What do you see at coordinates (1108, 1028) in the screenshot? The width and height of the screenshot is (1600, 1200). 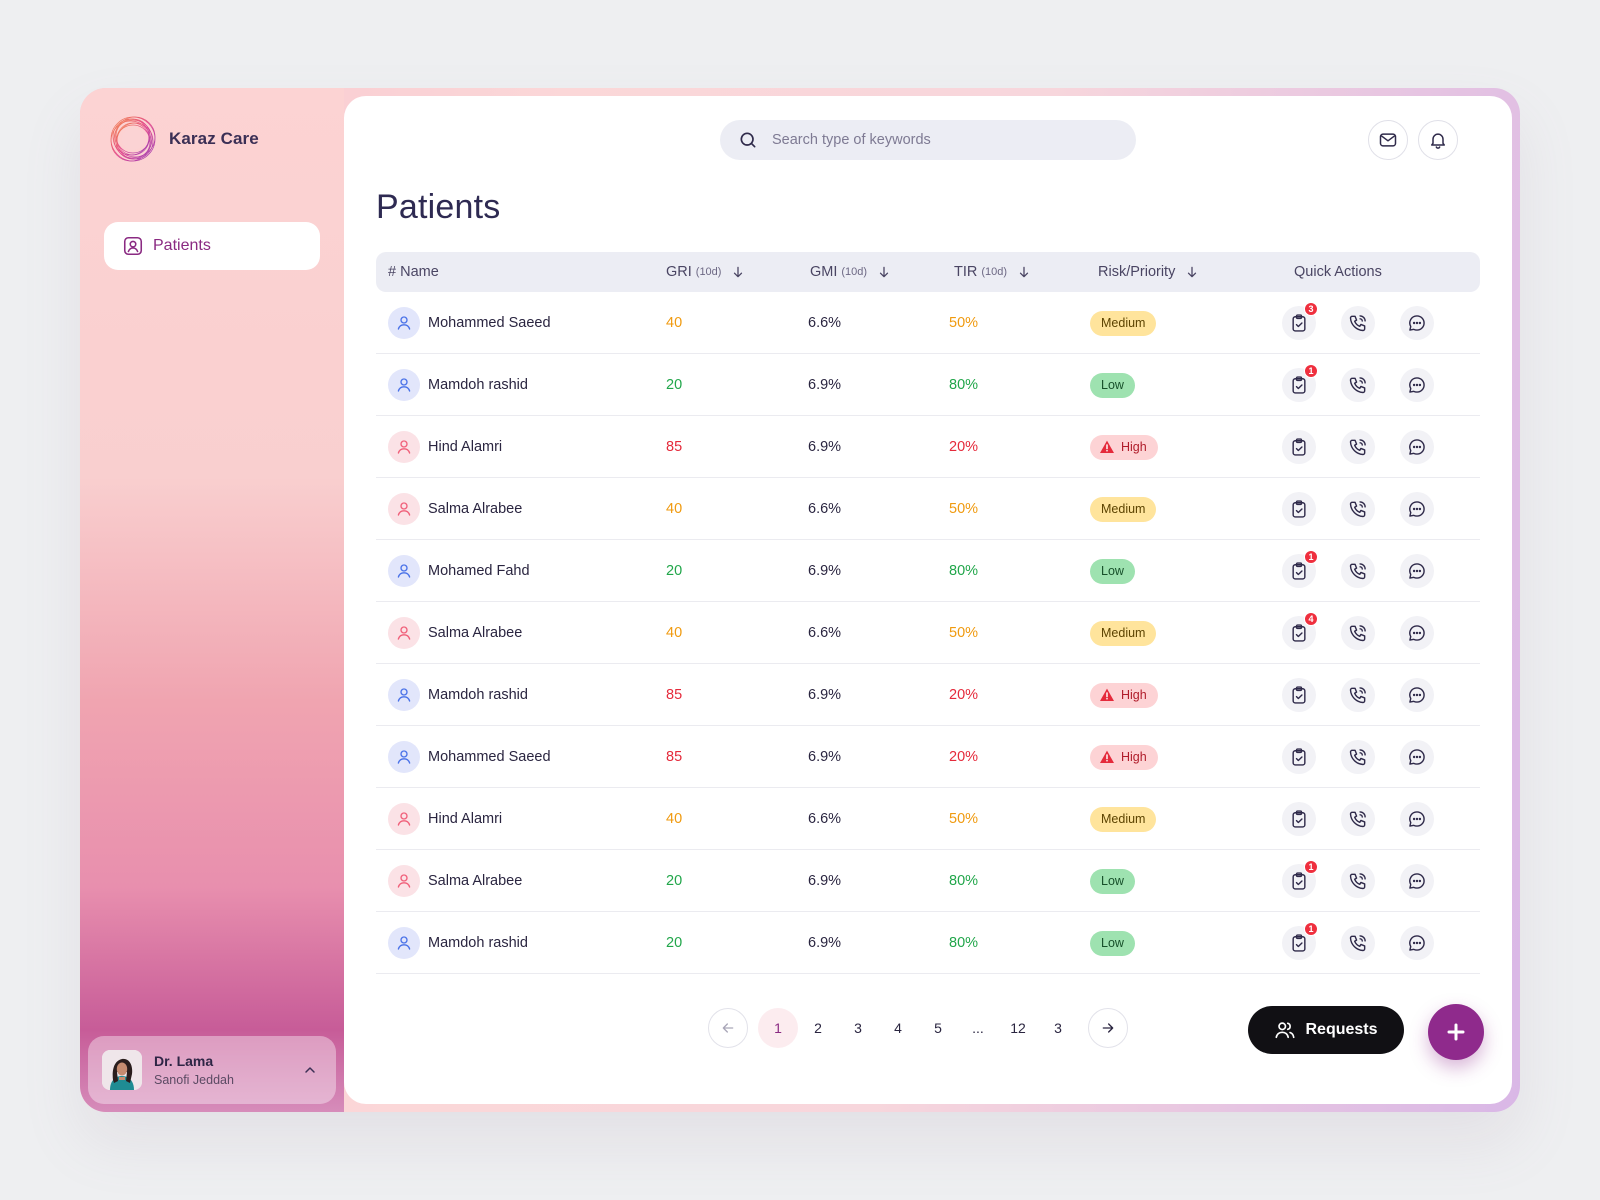 I see `next-page-button` at bounding box center [1108, 1028].